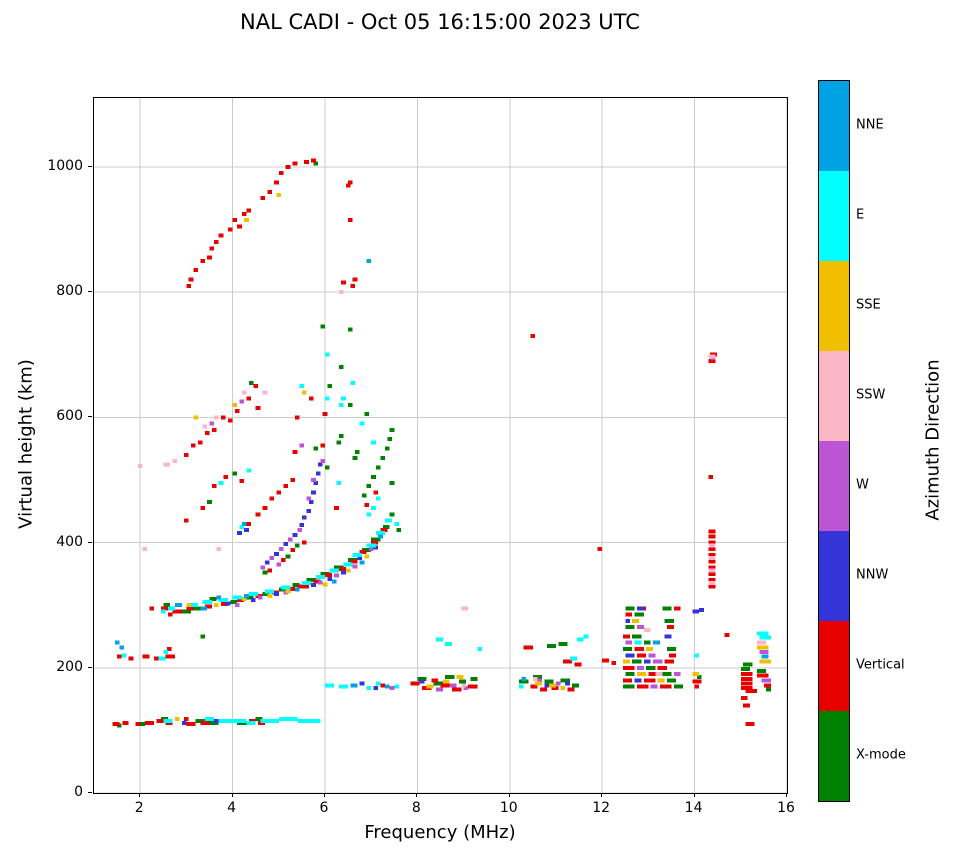 The height and width of the screenshot is (857, 958). I want to click on y-tickmark, so click(90, 417).